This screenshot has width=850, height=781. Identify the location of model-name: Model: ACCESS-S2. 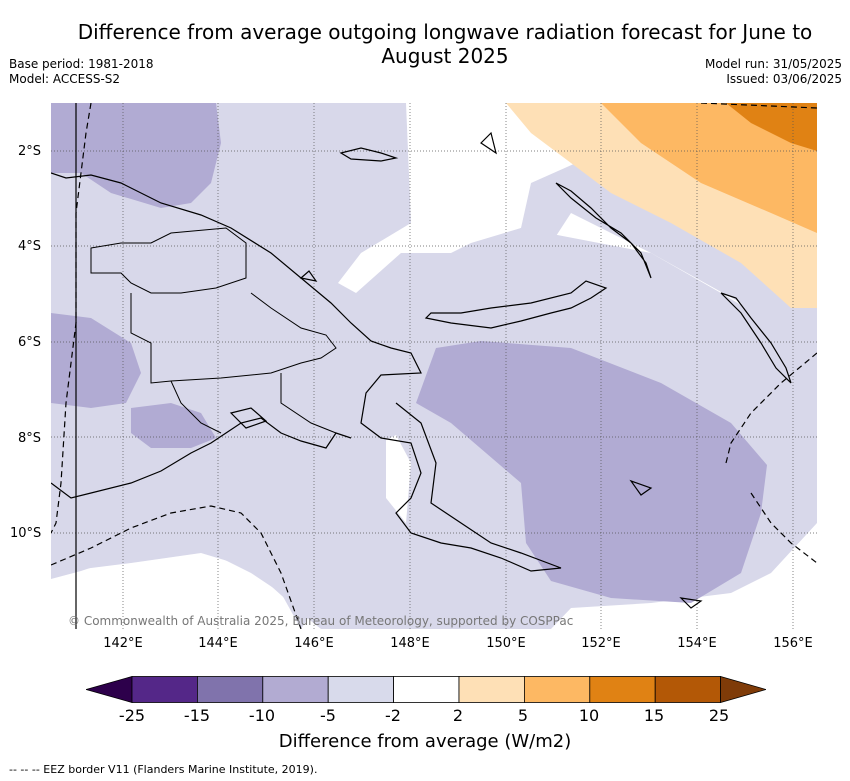
(65, 79).